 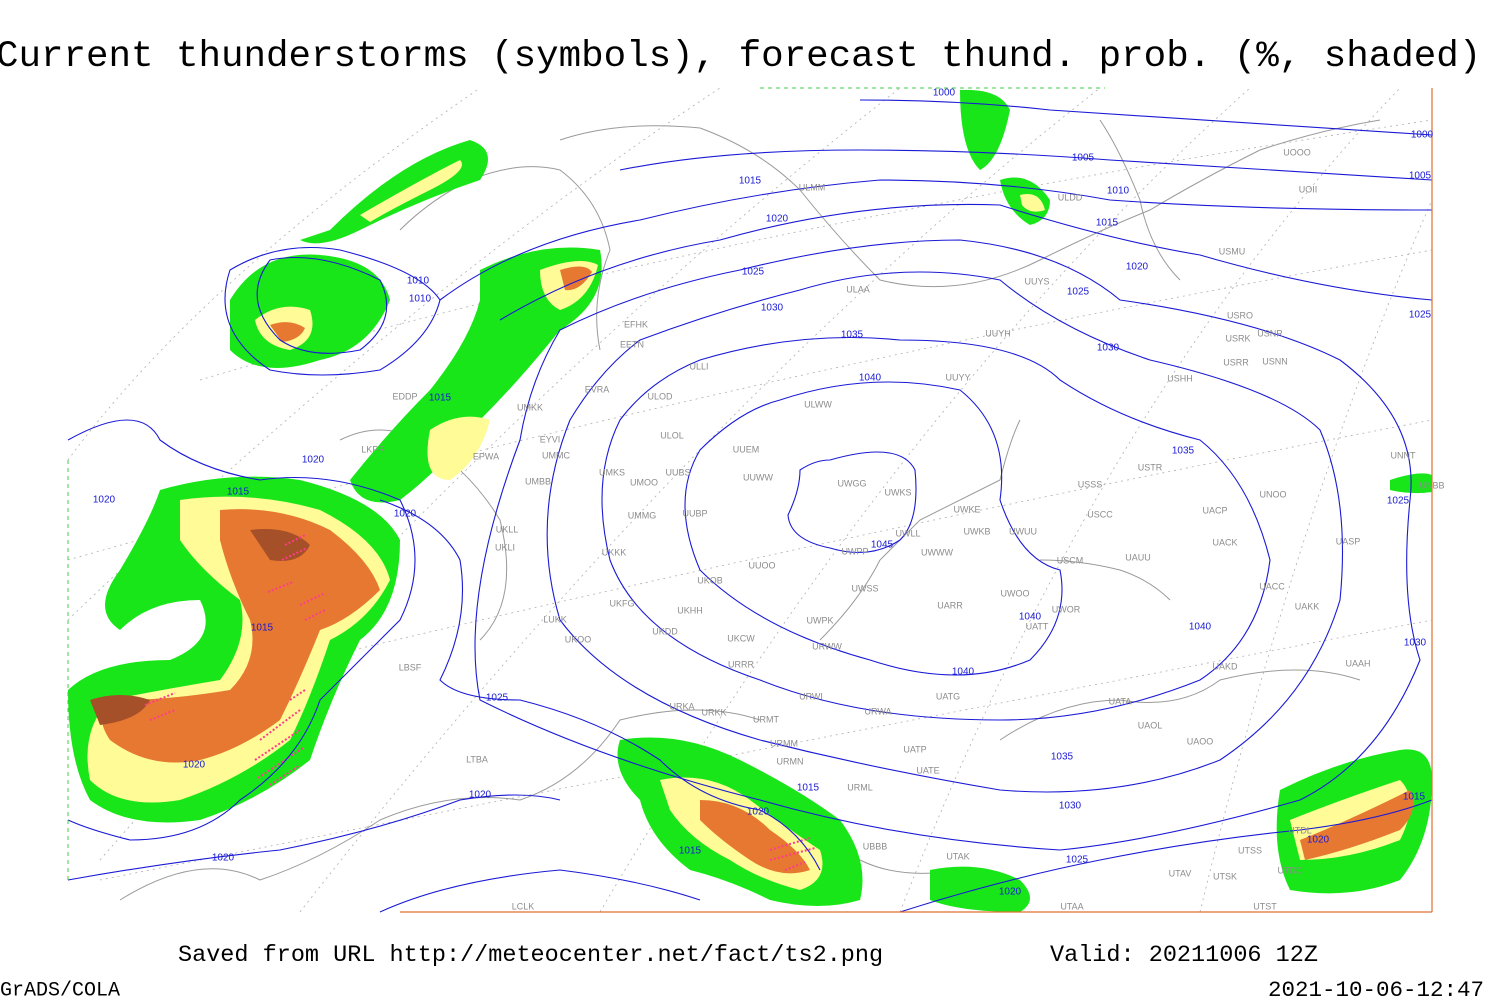 What do you see at coordinates (1420, 176) in the screenshot?
I see `isobar-label: 1005` at bounding box center [1420, 176].